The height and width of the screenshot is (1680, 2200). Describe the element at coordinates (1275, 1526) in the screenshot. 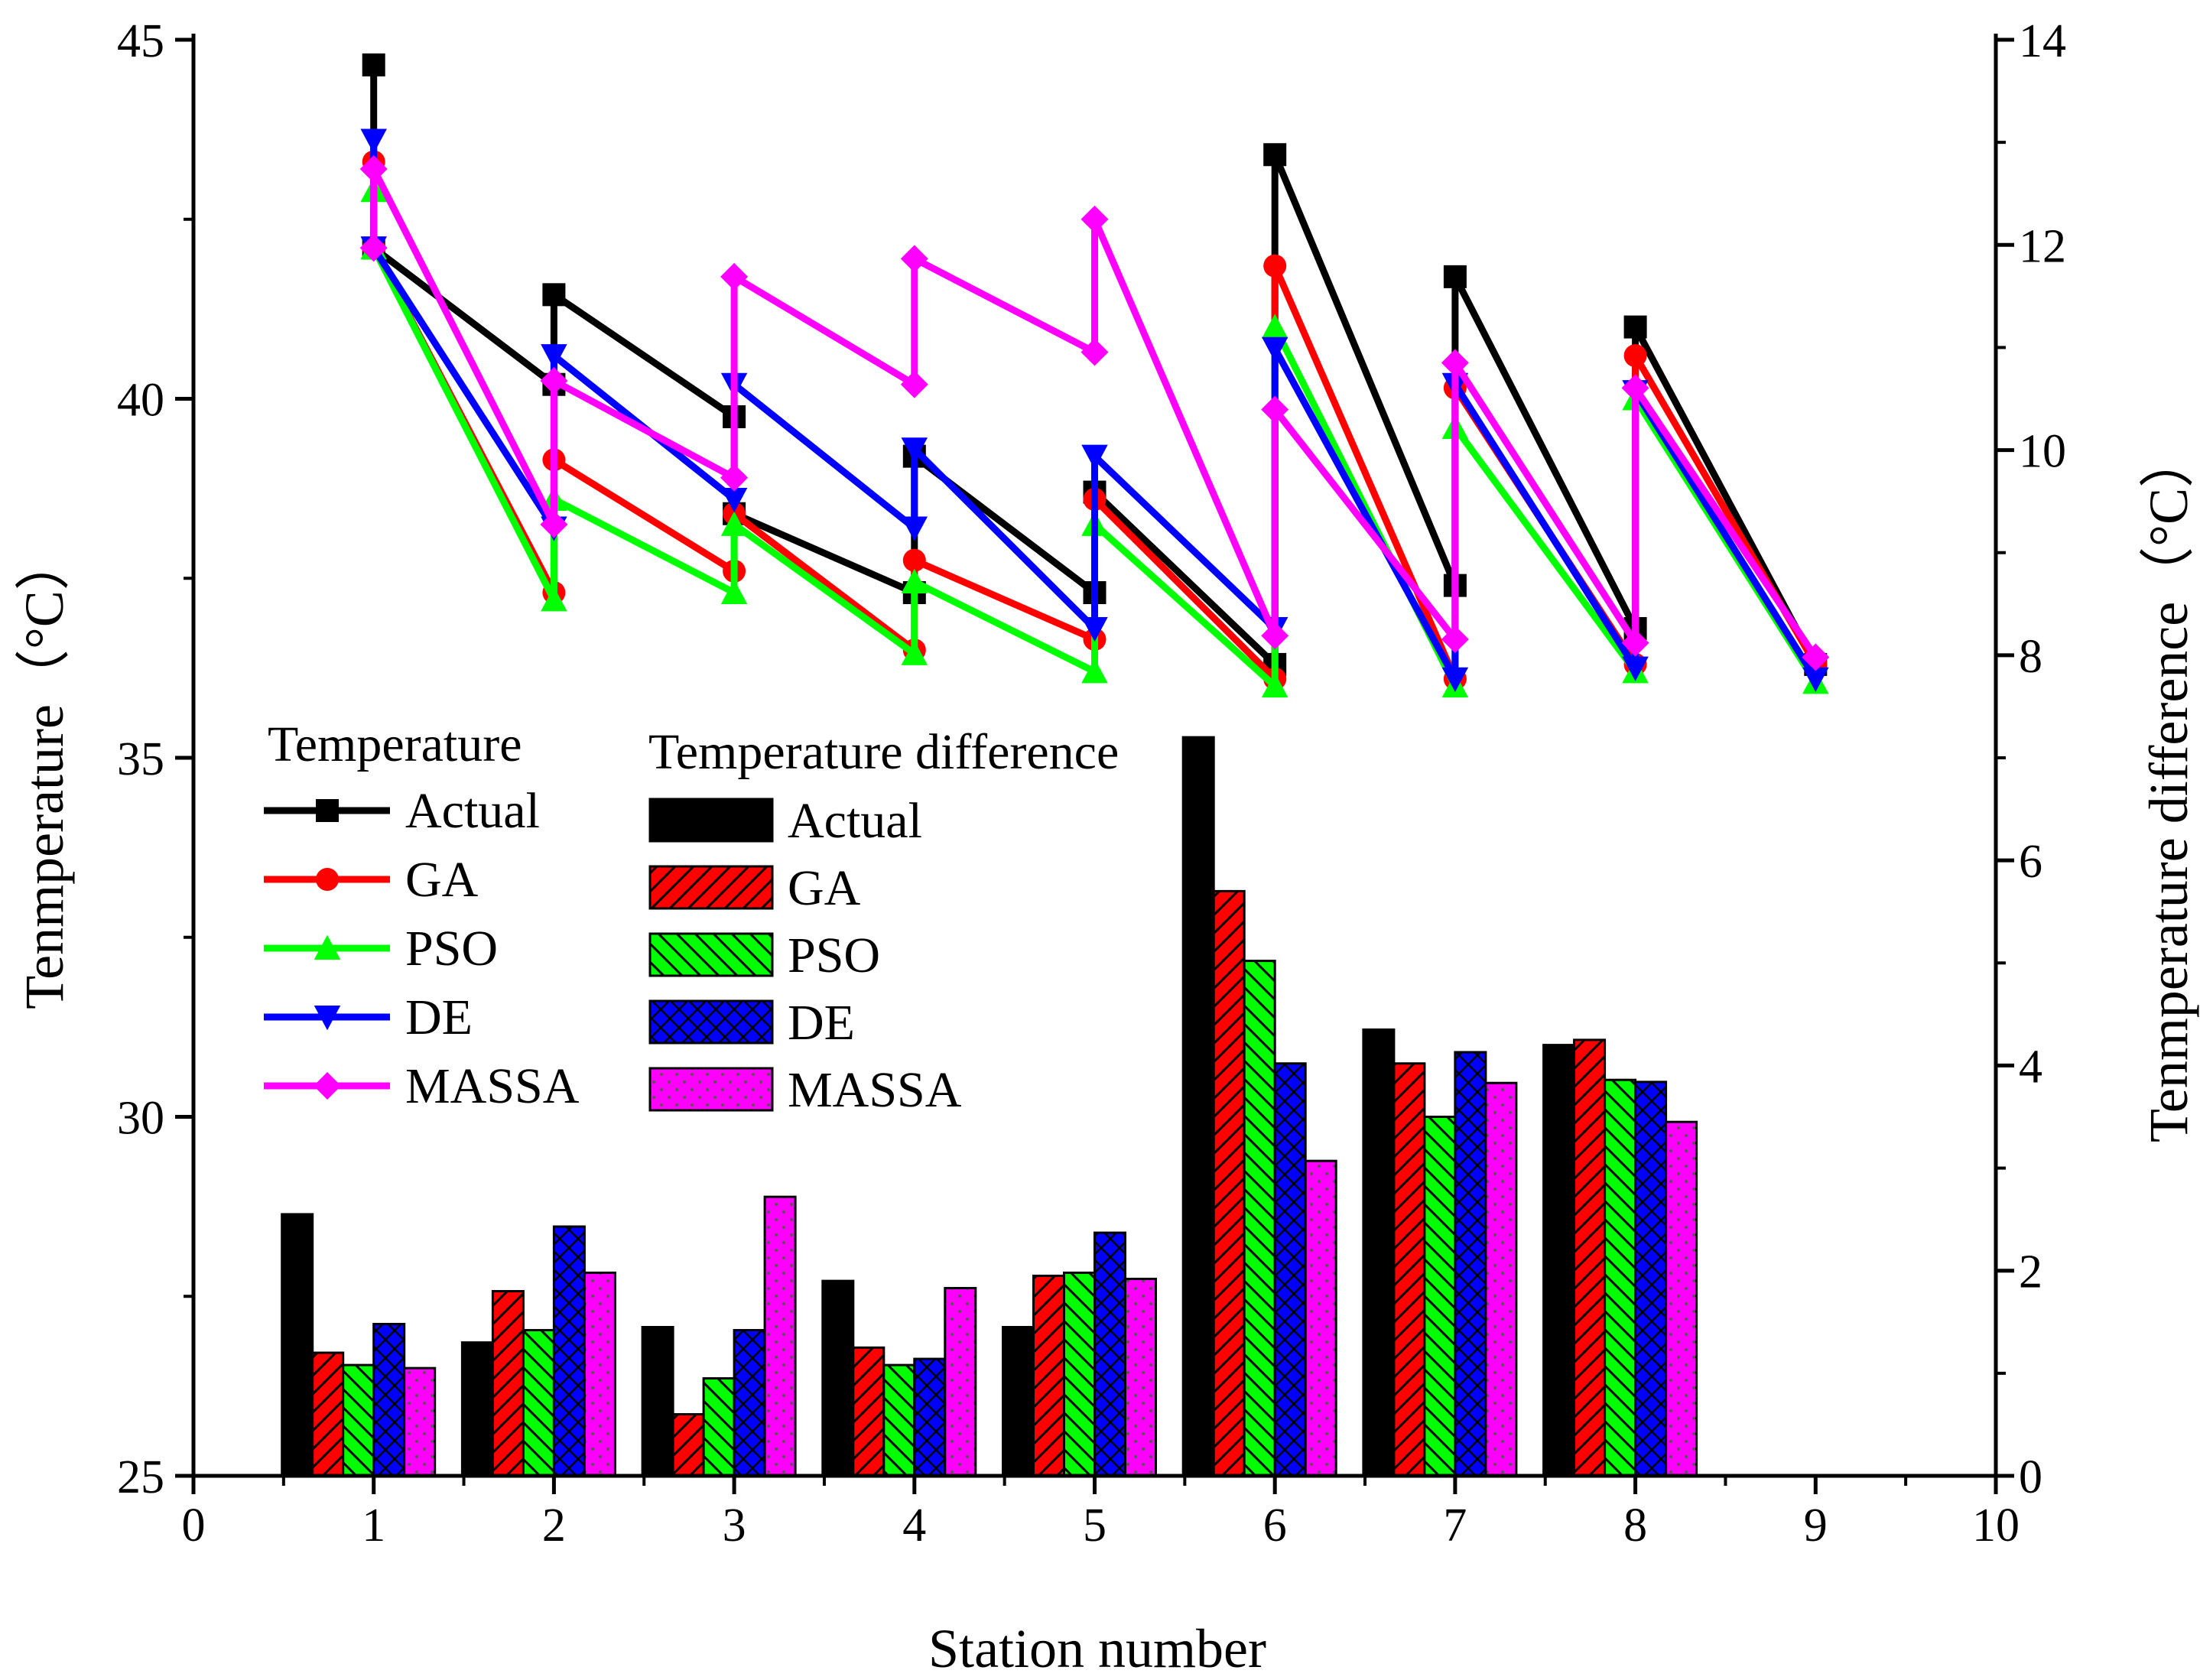

I see `x-tick-label-6: 6` at that location.